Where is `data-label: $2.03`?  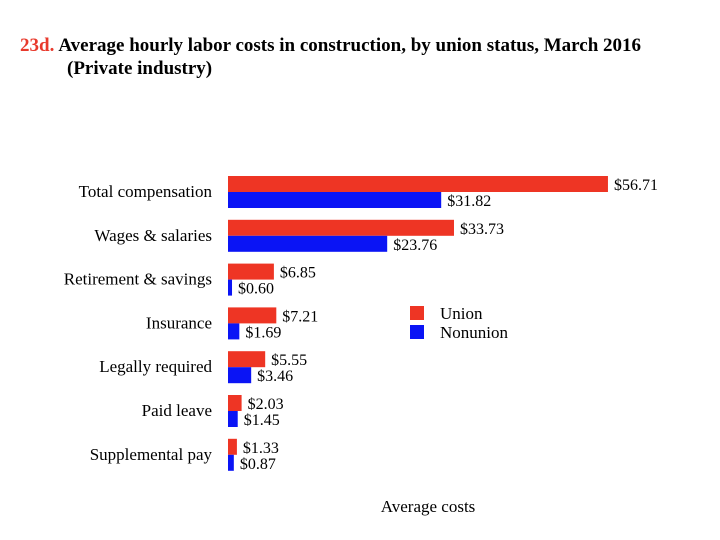 data-label: $2.03 is located at coordinates (266, 404).